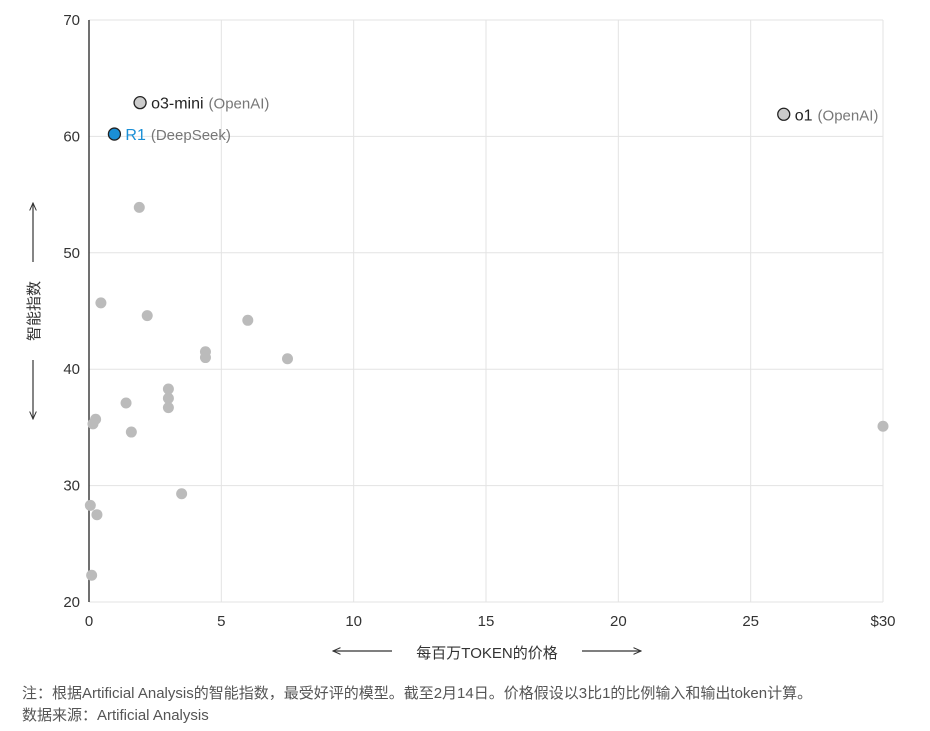 This screenshot has width=930, height=731. Describe the element at coordinates (837, 115) in the screenshot. I see `highlight-label-o1: o1 (OpenAI)` at that location.